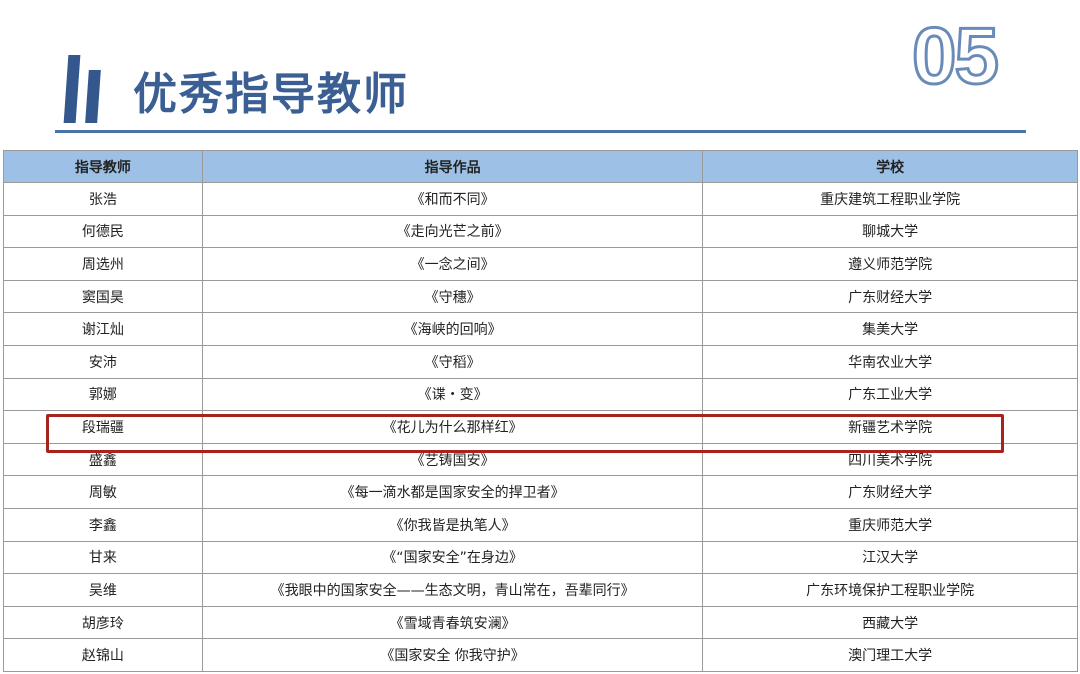  What do you see at coordinates (890, 655) in the screenshot?
I see `school-cell: 澳门理工大学` at bounding box center [890, 655].